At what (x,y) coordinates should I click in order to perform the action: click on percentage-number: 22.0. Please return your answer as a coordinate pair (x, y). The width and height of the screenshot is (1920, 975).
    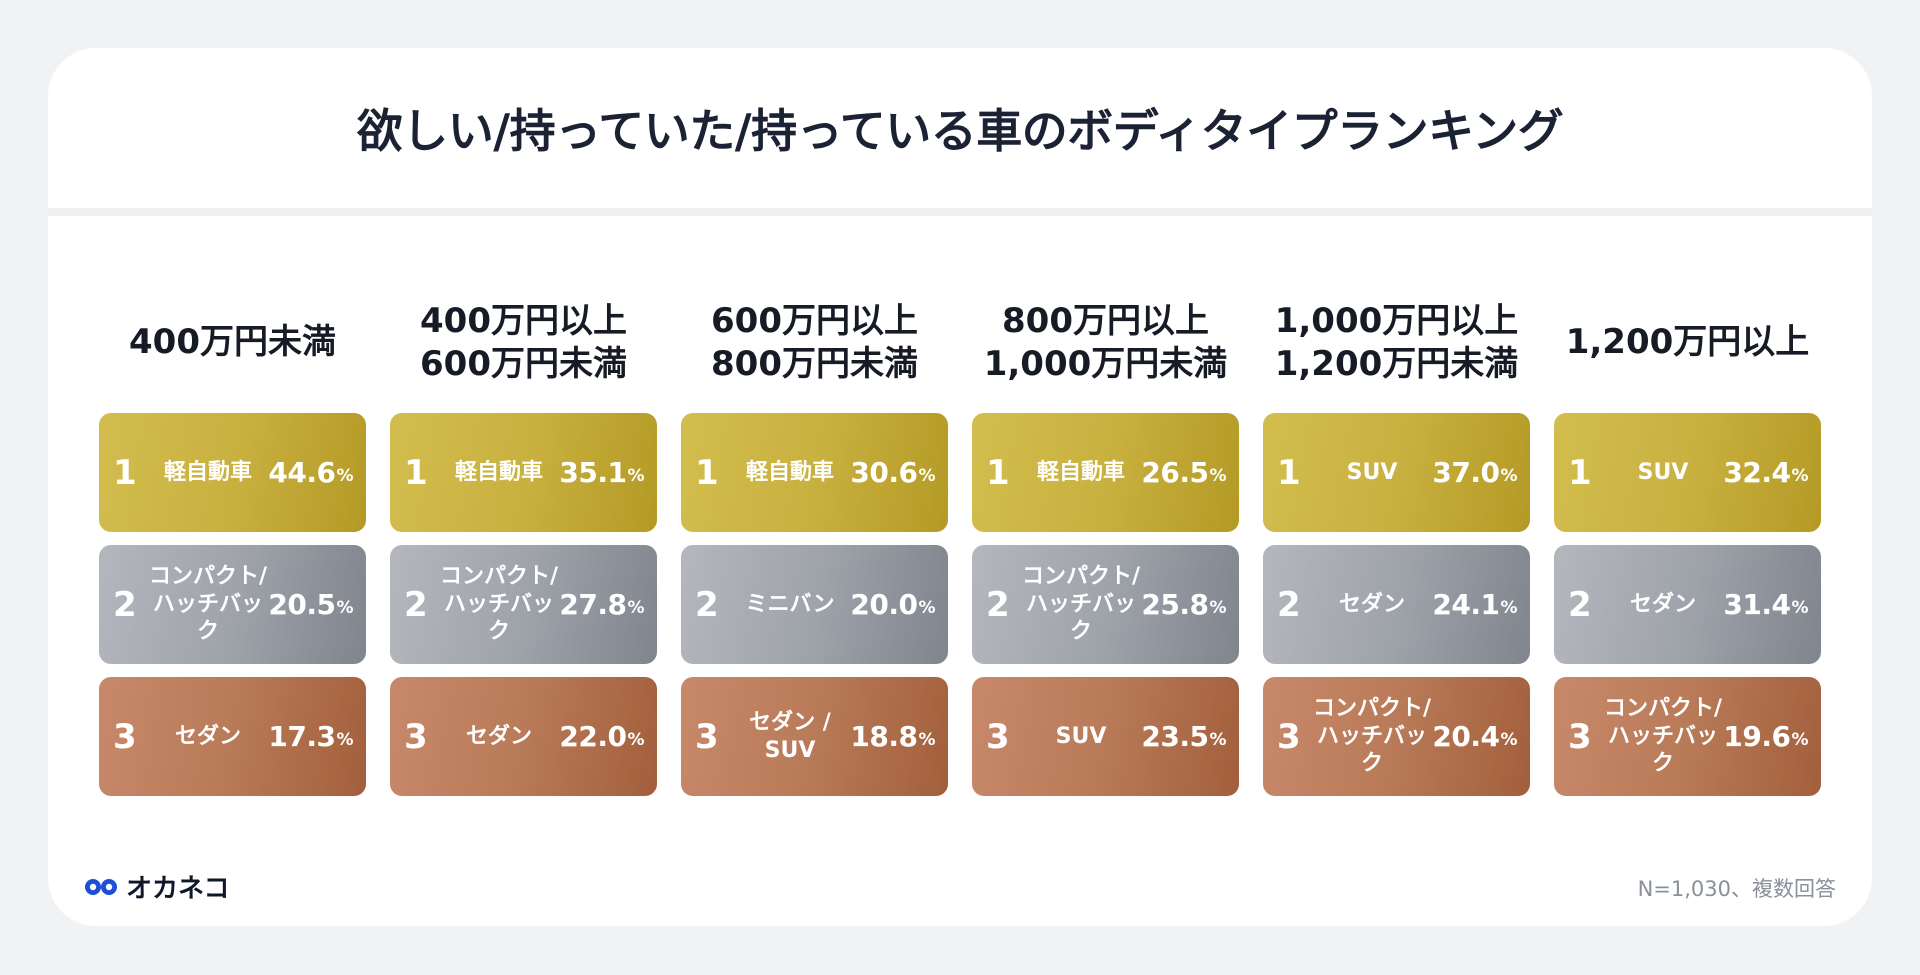
    Looking at the image, I should click on (593, 736).